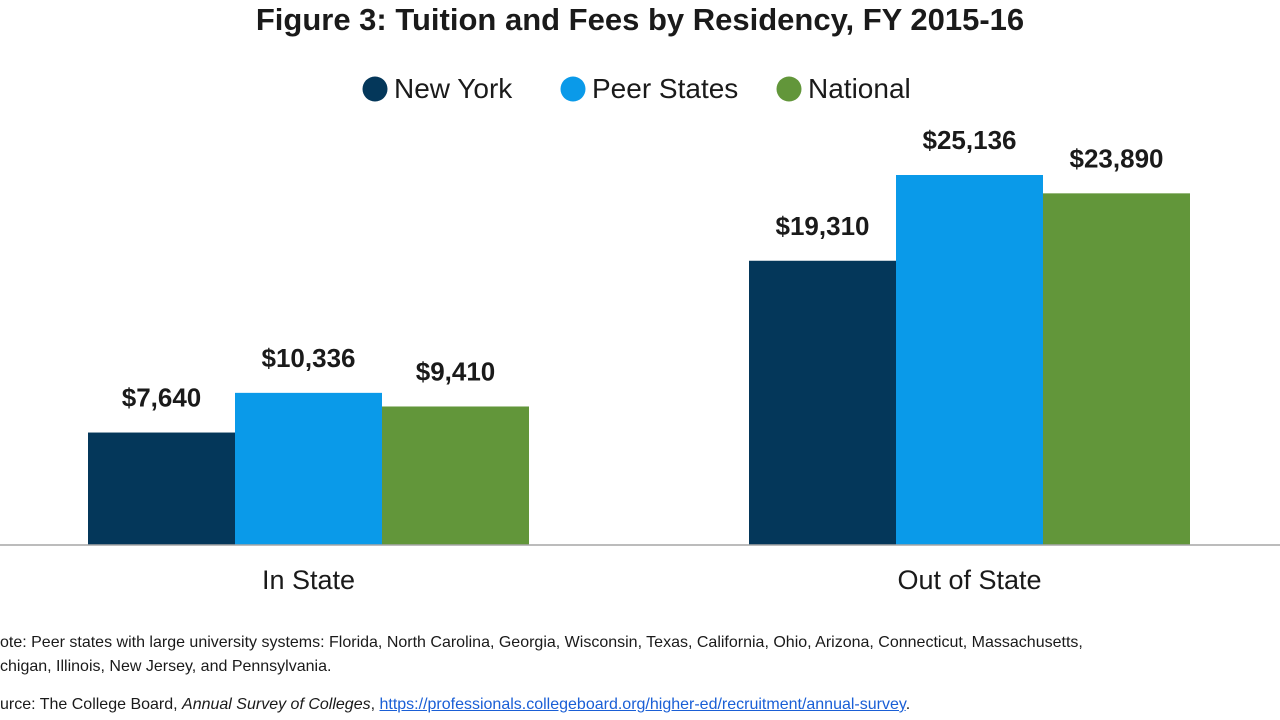 The height and width of the screenshot is (720, 1280). I want to click on value-label-peer-states-out-of-state: $25,136, so click(970, 140).